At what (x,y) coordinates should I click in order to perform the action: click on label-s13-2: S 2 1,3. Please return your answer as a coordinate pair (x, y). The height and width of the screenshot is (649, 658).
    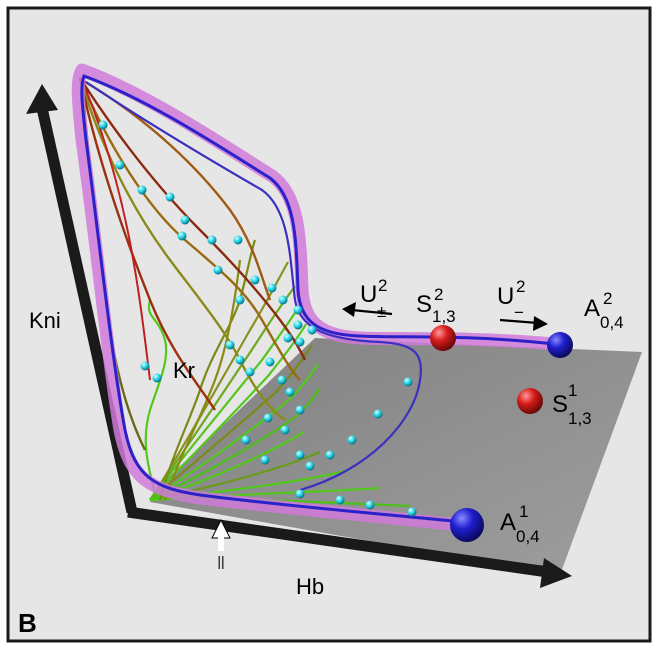
    Looking at the image, I should click on (436, 305).